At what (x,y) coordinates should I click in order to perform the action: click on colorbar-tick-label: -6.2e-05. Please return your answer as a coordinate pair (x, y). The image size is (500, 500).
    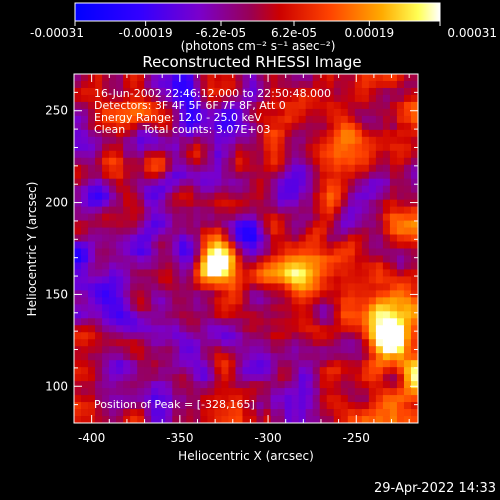
    Looking at the image, I should click on (221, 33).